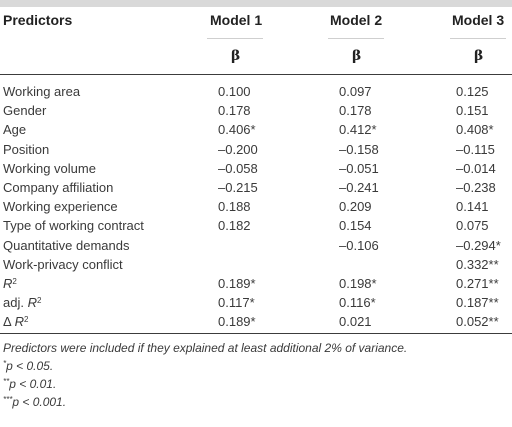  I want to click on cell-model-3: 0.141, so click(472, 206).